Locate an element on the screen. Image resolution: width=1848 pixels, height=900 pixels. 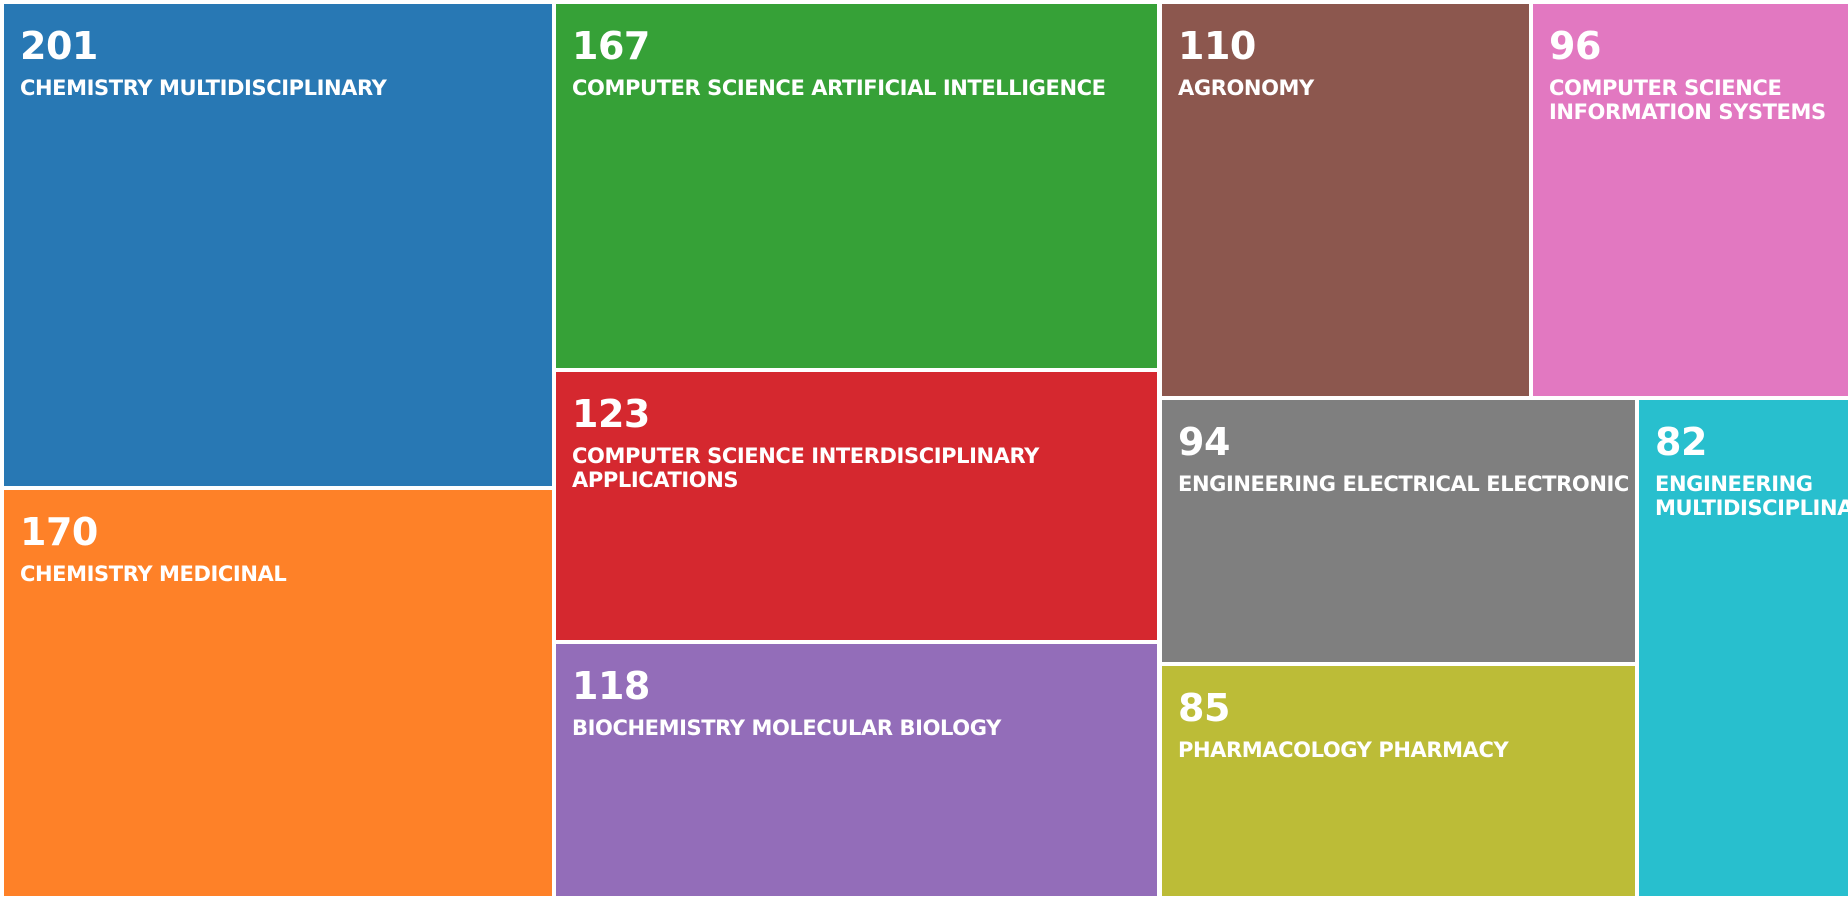
tile-label: ENGINEERING MULTIDISCIPLINA is located at coordinates (1751, 496).